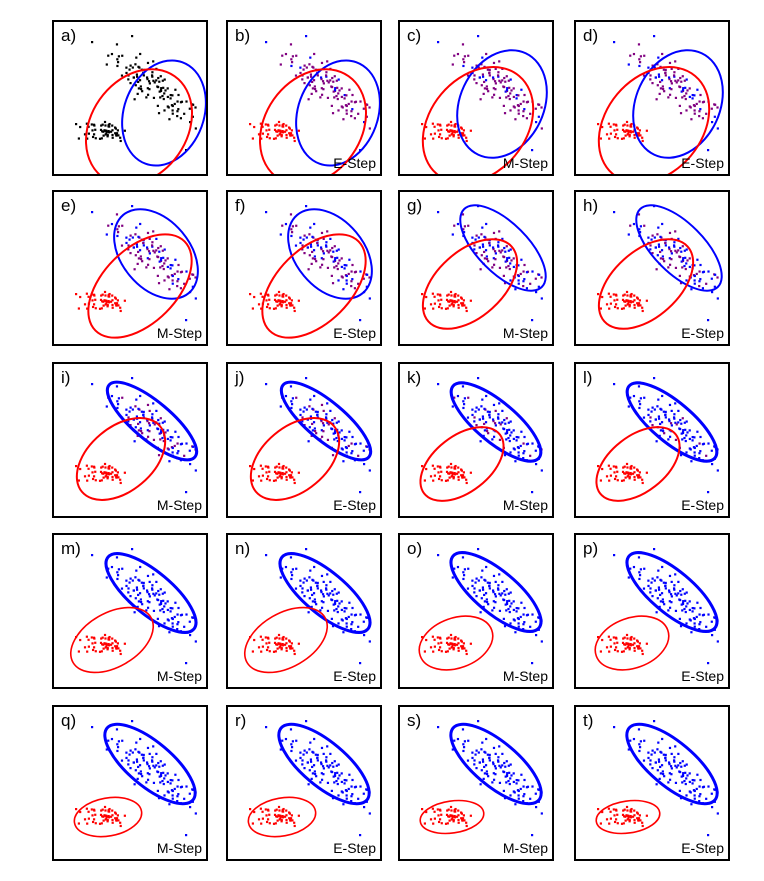 This screenshot has width=764, height=881. What do you see at coordinates (588, 720) in the screenshot?
I see `panel-label: t)` at bounding box center [588, 720].